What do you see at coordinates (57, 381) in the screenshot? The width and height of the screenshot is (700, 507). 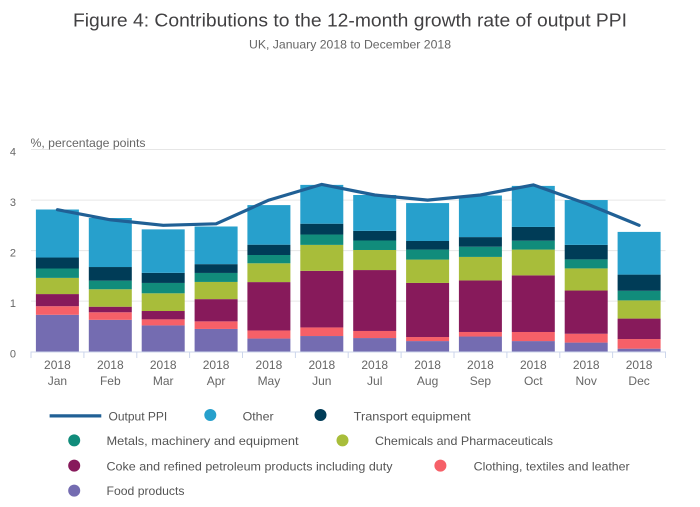 I see `svg-text: Jan` at bounding box center [57, 381].